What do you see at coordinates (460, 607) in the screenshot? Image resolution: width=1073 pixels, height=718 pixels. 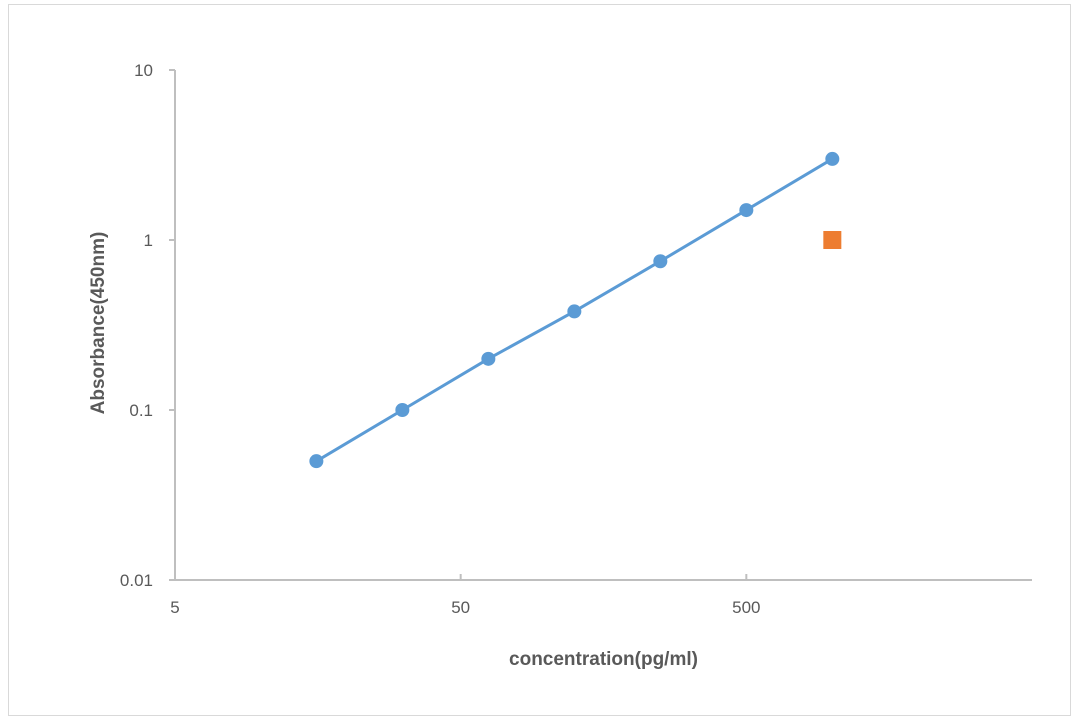 I see `x-tick-label: 50` at bounding box center [460, 607].